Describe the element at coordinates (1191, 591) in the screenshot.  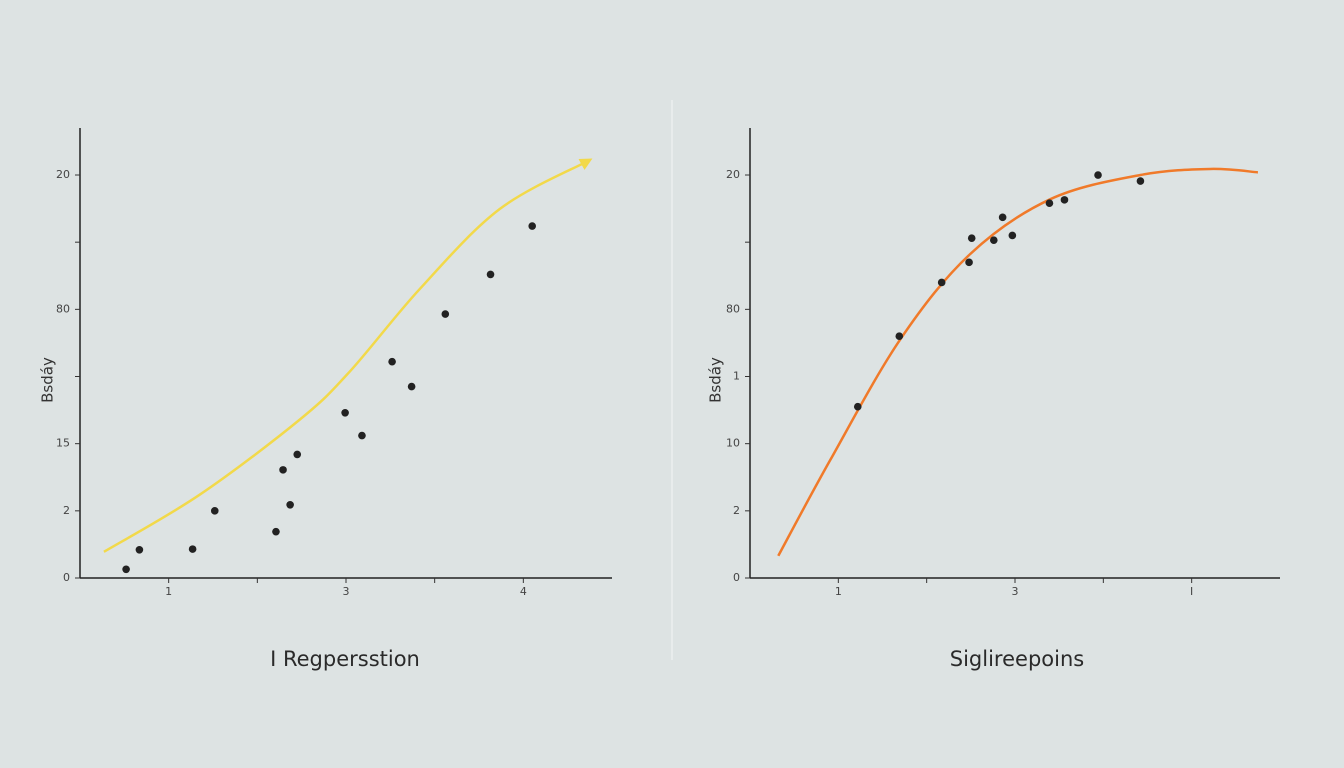
I see `x-tick-label: I` at that location.